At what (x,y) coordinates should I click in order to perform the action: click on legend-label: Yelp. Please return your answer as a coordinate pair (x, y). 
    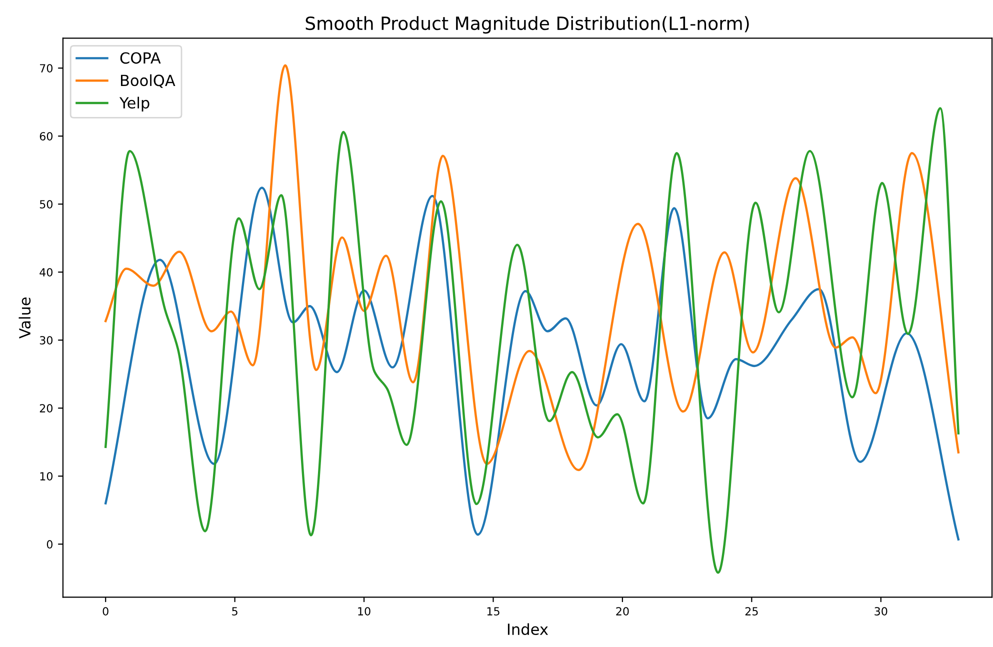
    Looking at the image, I should click on (134, 104).